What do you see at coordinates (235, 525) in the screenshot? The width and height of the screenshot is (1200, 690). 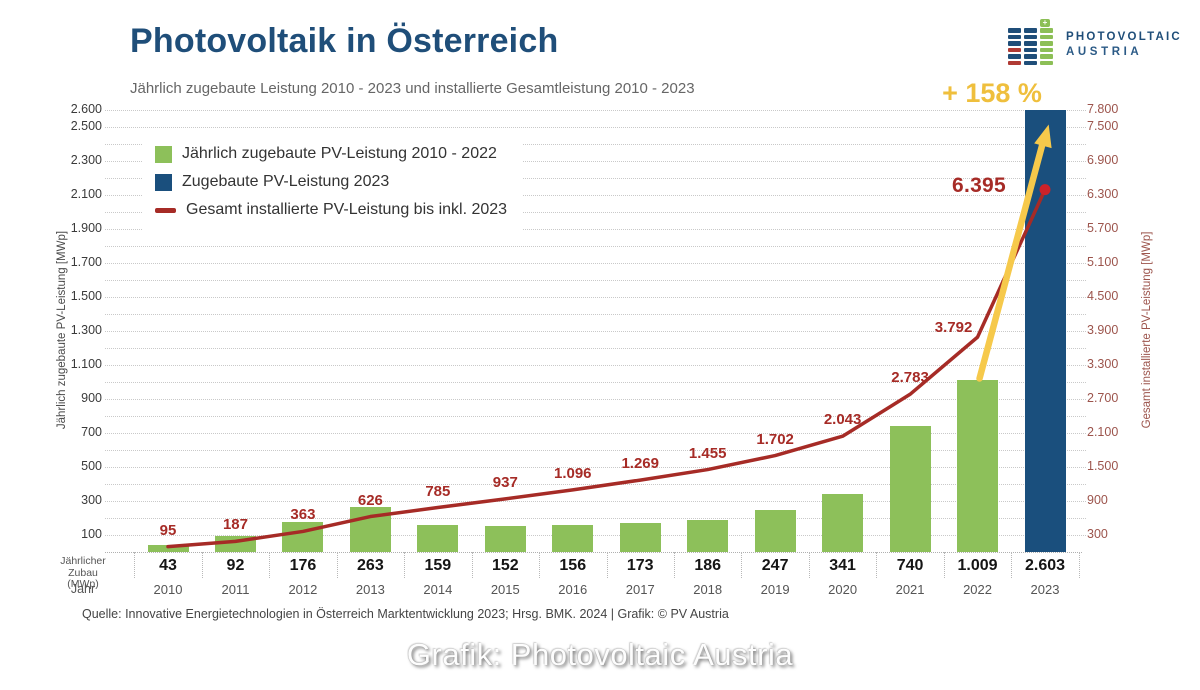 I see `line-value-label: 187` at bounding box center [235, 525].